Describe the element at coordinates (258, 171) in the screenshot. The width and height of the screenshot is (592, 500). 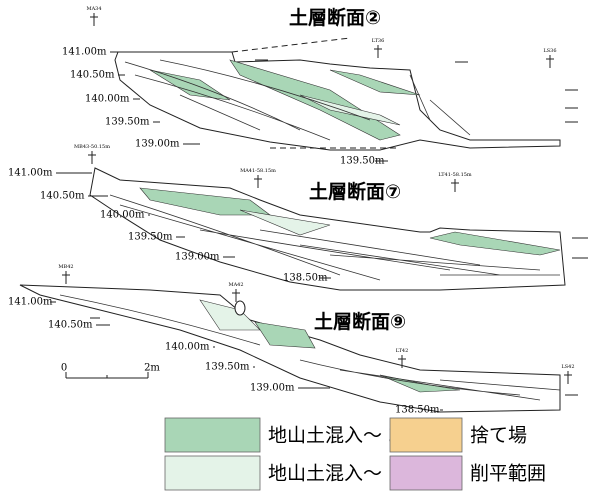
I see `stake-label: MA41-58.15m` at that location.